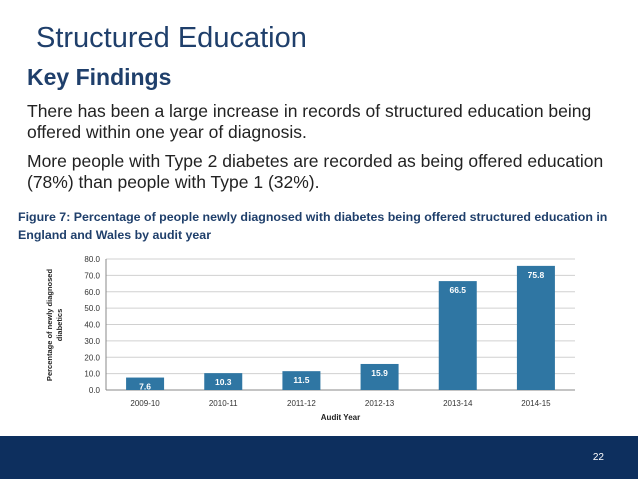  Describe the element at coordinates (92, 292) in the screenshot. I see `y-tick-label: 60.0` at that location.